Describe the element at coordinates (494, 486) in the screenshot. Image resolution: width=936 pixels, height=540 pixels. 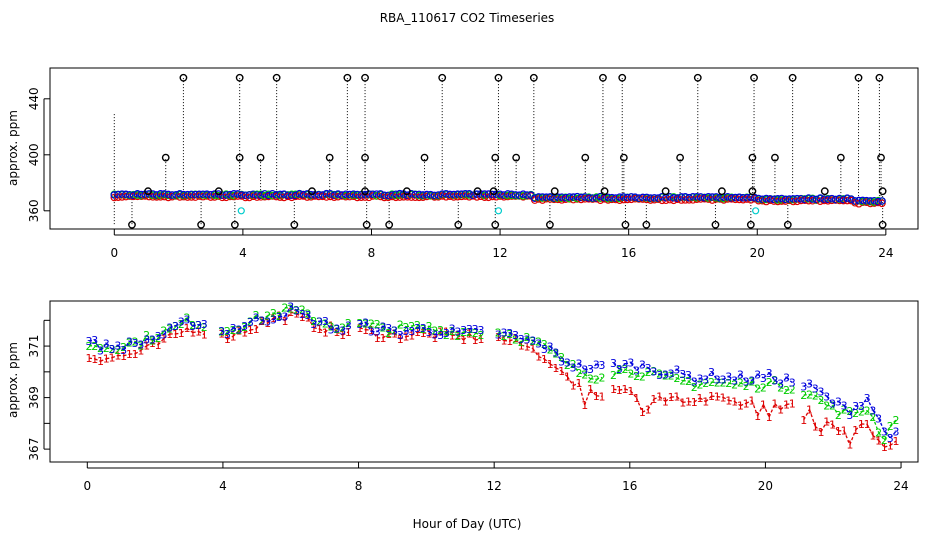
I see `bottom-x-tick-label: 12` at that location.